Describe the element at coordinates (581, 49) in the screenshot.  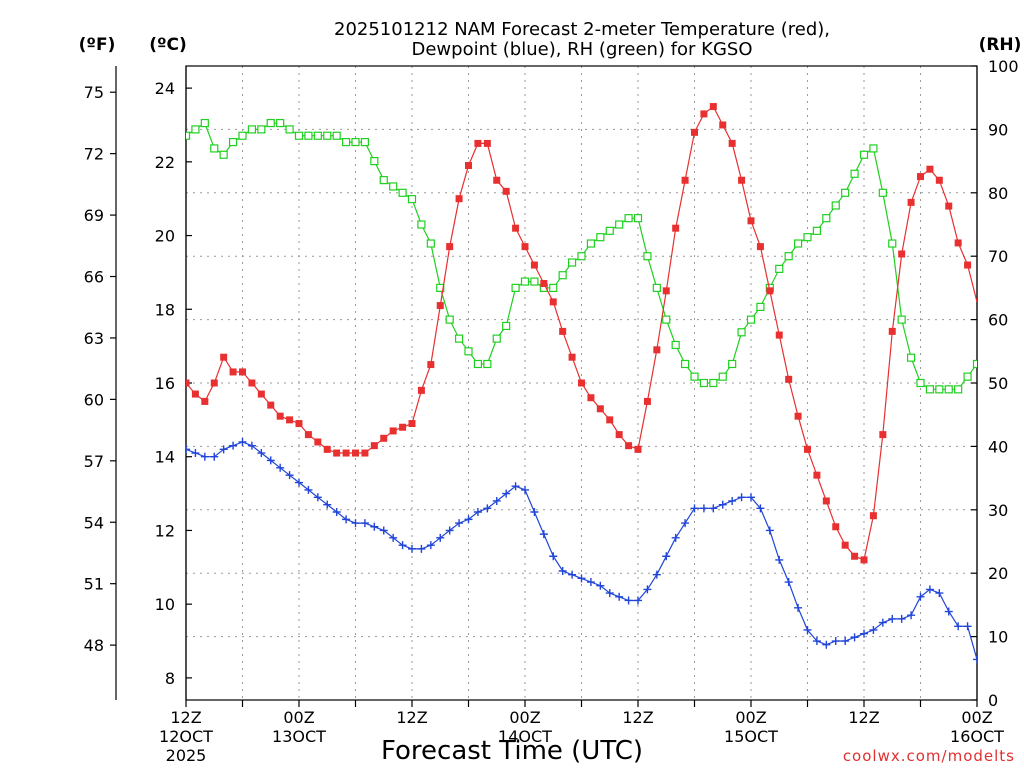
I see `chart-title-line2: Dewpoint (blue), RH (green) for KGSO` at that location.